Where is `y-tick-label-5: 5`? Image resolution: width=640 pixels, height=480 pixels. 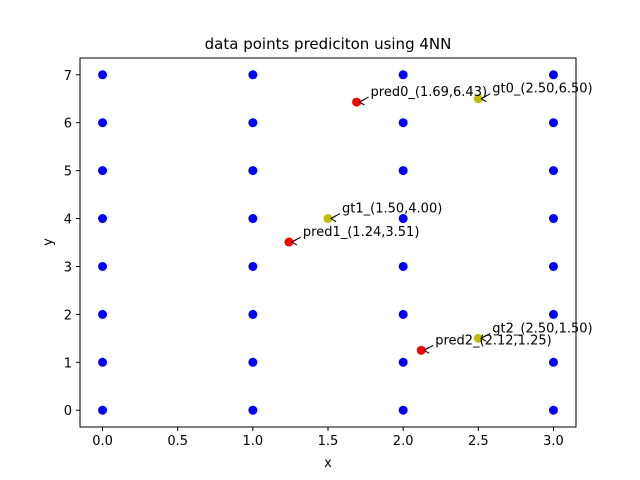
y-tick-label-5: 5 is located at coordinates (68, 172).